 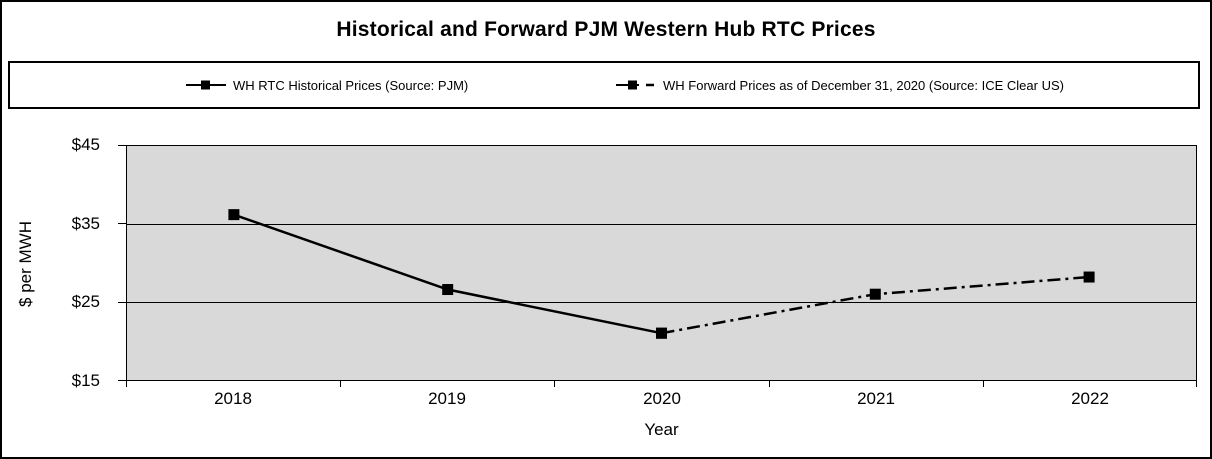 I want to click on x-tick-label: 2020, so click(x=662, y=398).